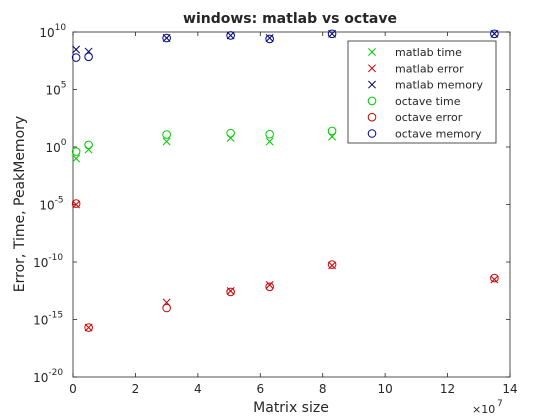 The image size is (560, 420). Describe the element at coordinates (429, 117) in the screenshot. I see `legend-label-octave-error: octave error` at that location.